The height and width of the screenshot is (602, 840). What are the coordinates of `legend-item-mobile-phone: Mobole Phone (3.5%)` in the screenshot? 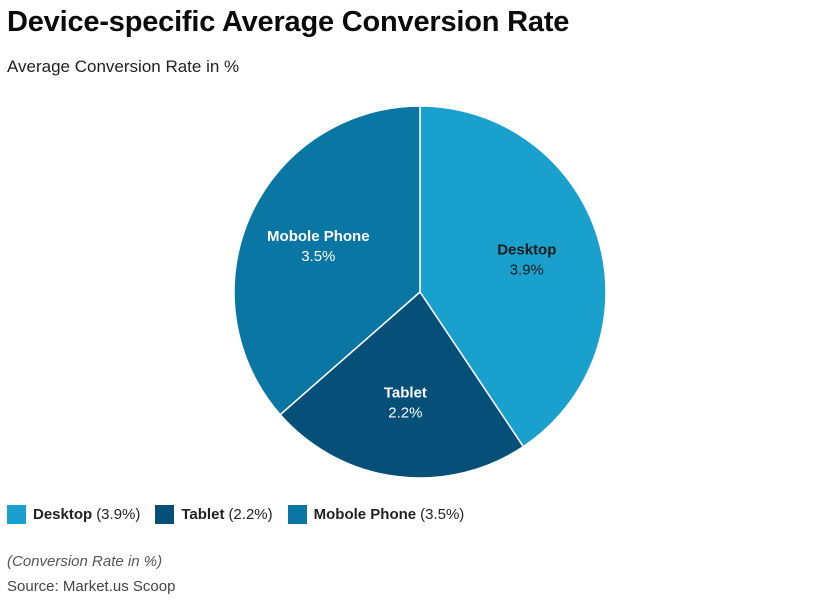 It's located at (376, 514).